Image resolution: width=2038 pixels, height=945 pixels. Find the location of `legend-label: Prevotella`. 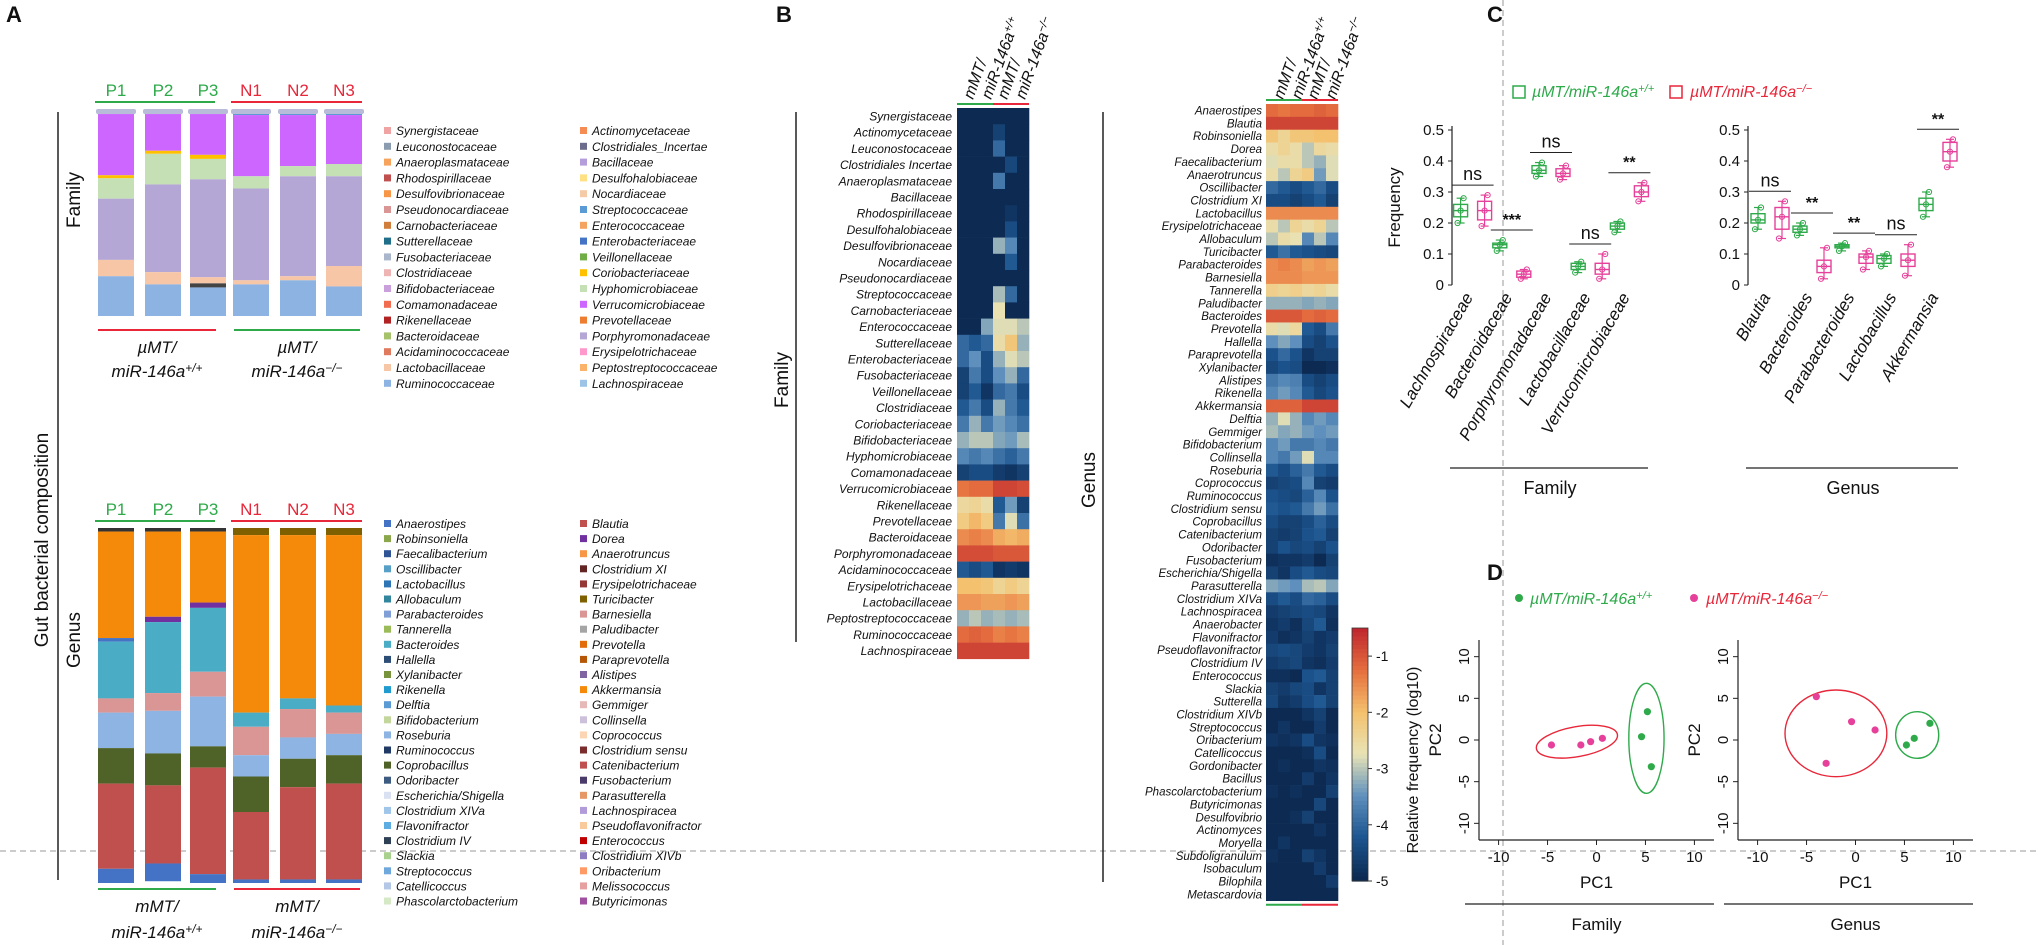

legend-label: Prevotella is located at coordinates (619, 645).